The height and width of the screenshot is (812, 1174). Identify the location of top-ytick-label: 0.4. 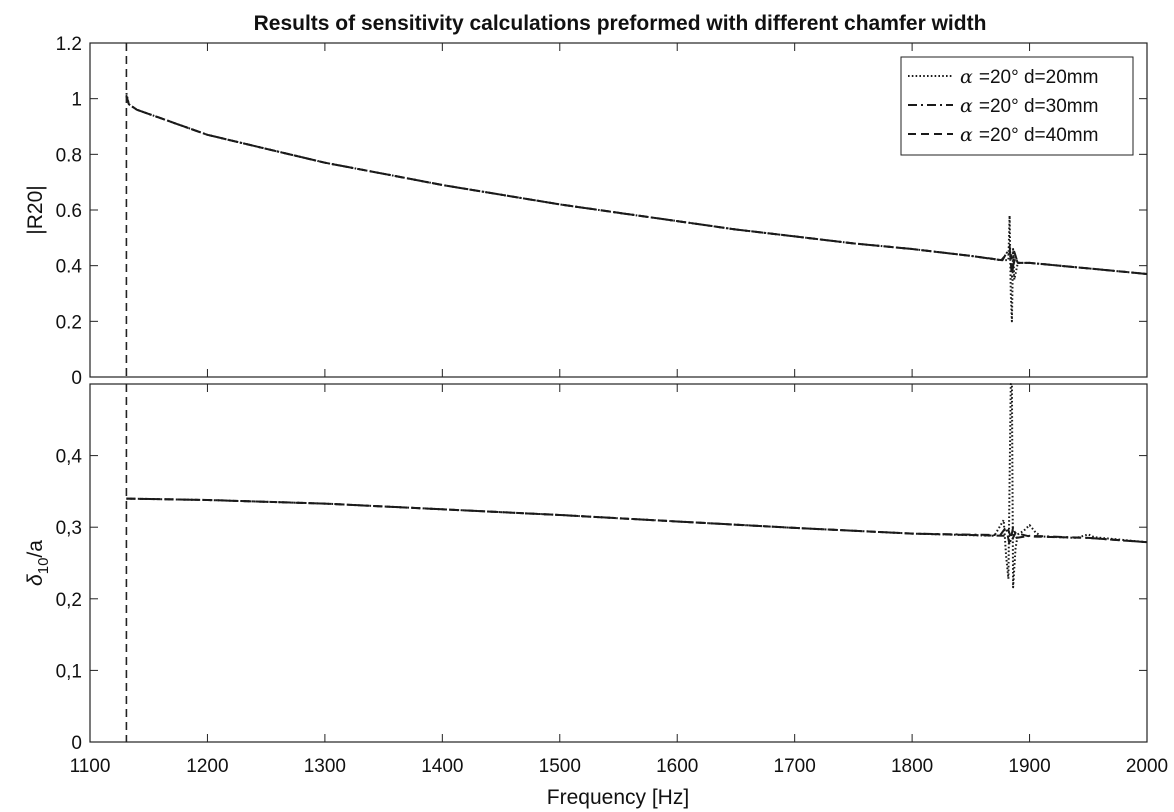
(69, 267).